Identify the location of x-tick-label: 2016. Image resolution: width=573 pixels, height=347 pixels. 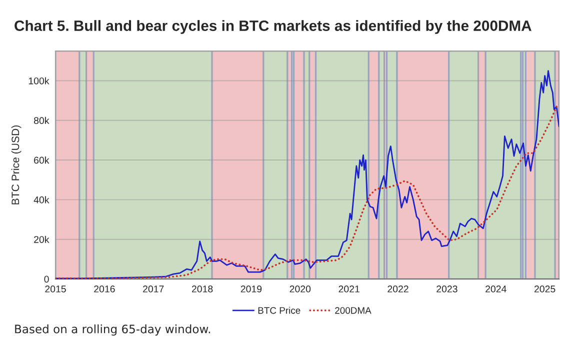
(104, 289).